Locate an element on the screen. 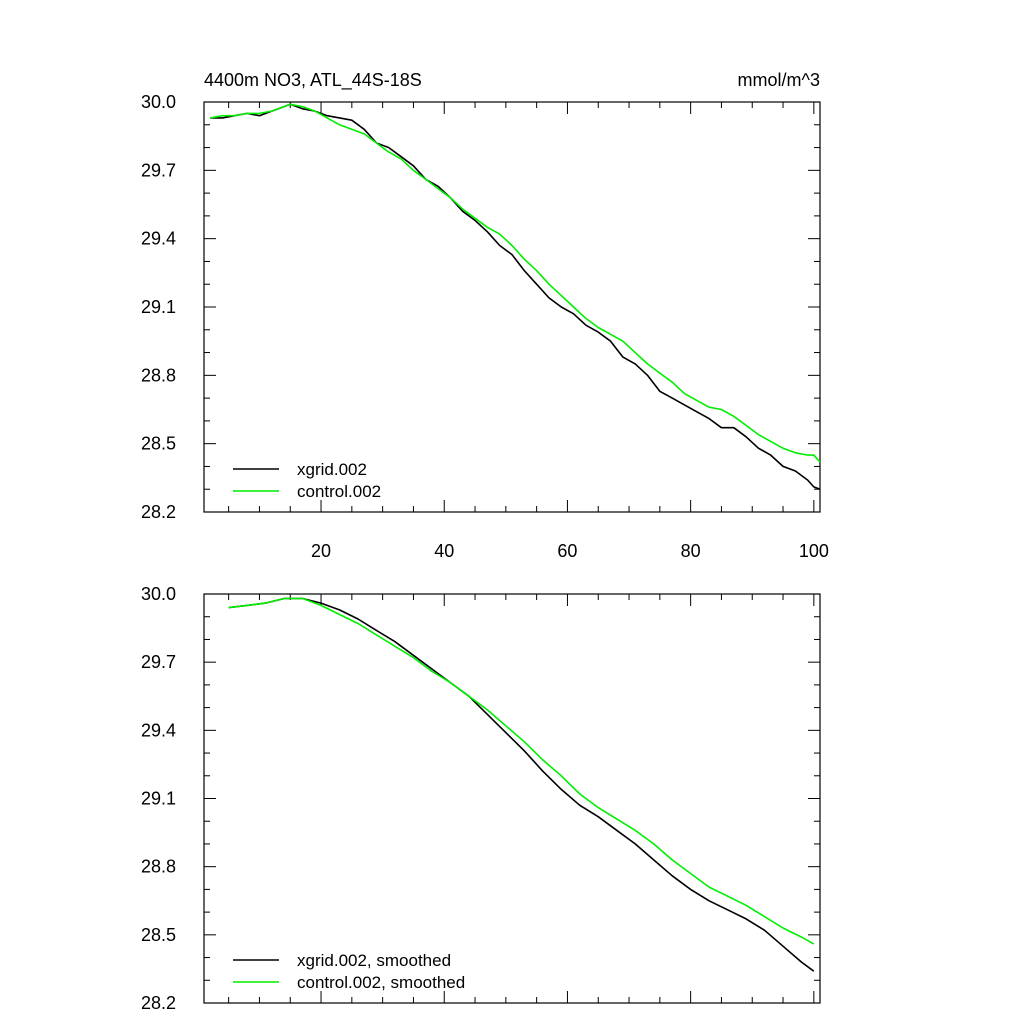  legend-label: xgrid.002 is located at coordinates (332, 469).